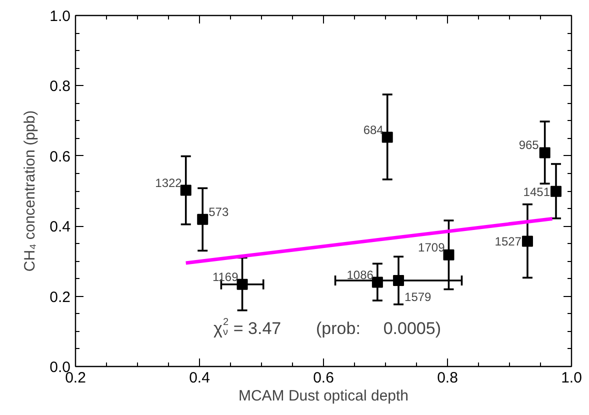 This screenshot has width=589, height=415. Describe the element at coordinates (418, 297) in the screenshot. I see `annotation: 1579` at that location.